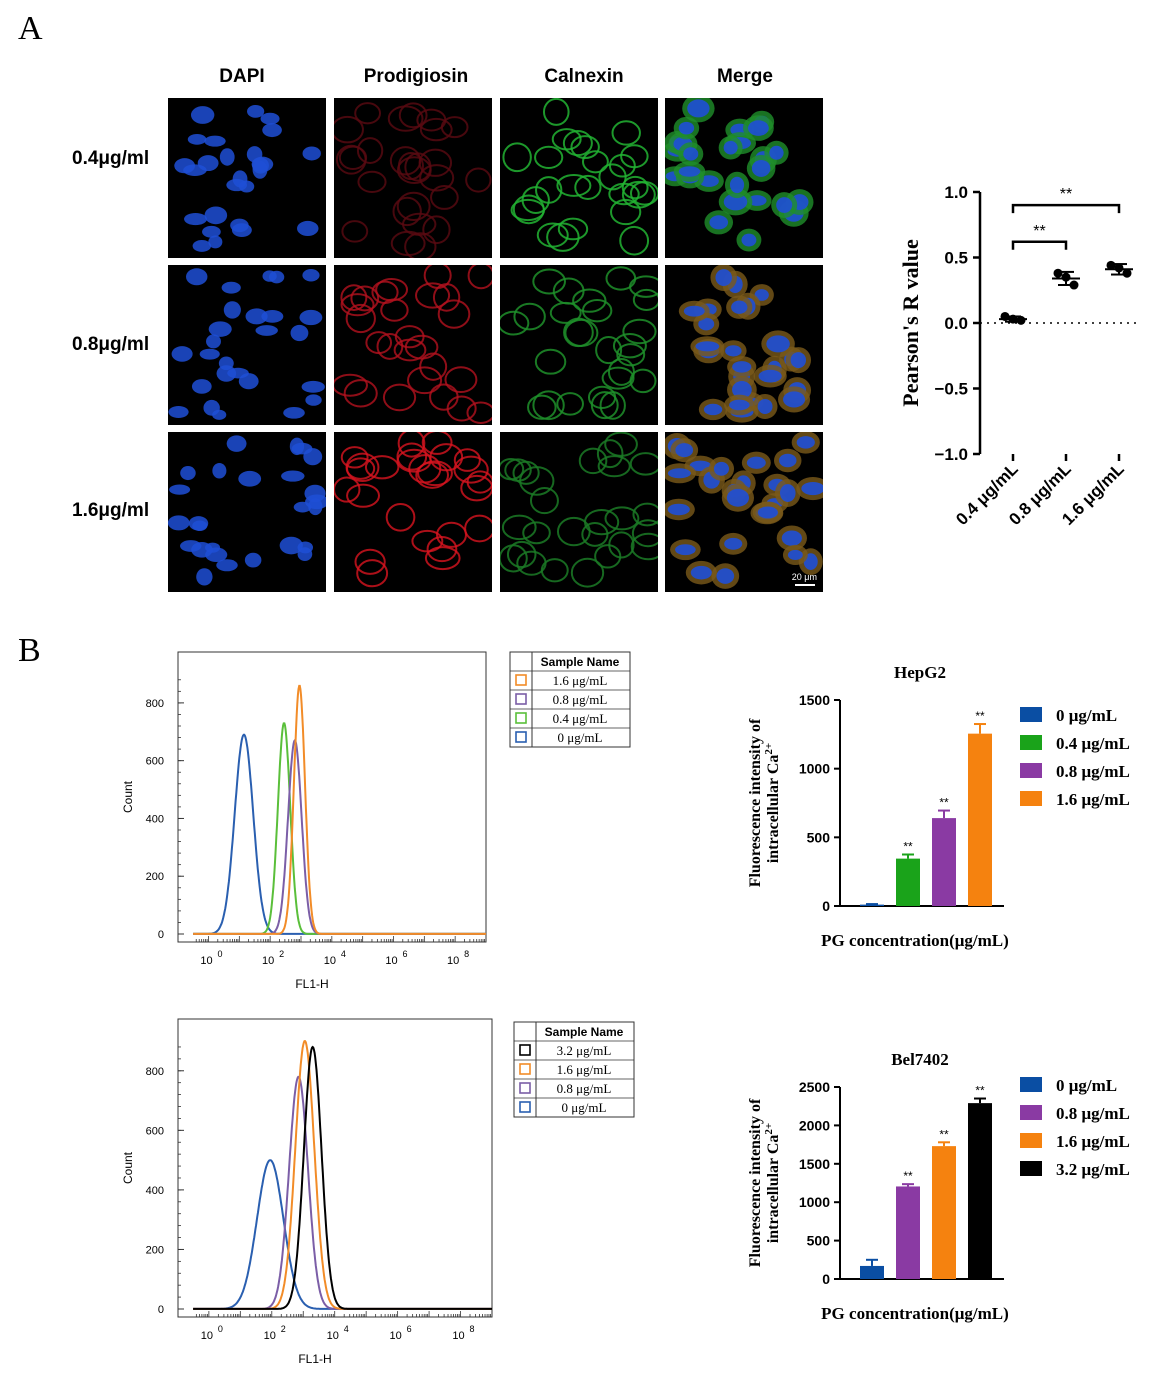  I want to click on scale-bar-label: 20 μm, so click(804, 577).